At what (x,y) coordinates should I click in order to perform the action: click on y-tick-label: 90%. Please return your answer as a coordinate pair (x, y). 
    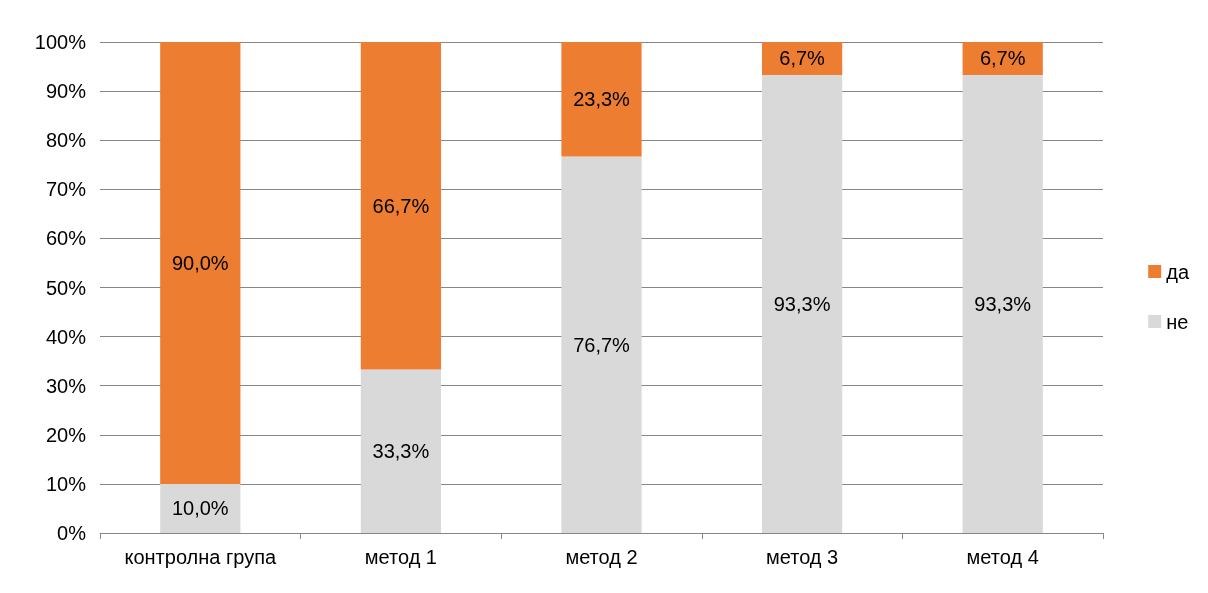
    Looking at the image, I should click on (66, 91).